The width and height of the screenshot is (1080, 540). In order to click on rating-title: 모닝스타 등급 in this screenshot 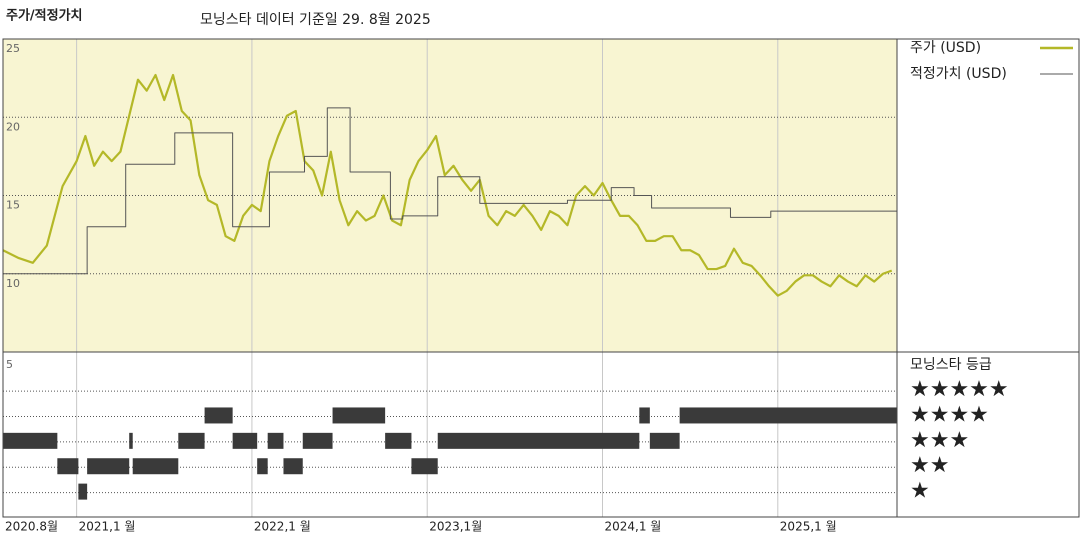, I will do `click(951, 365)`.